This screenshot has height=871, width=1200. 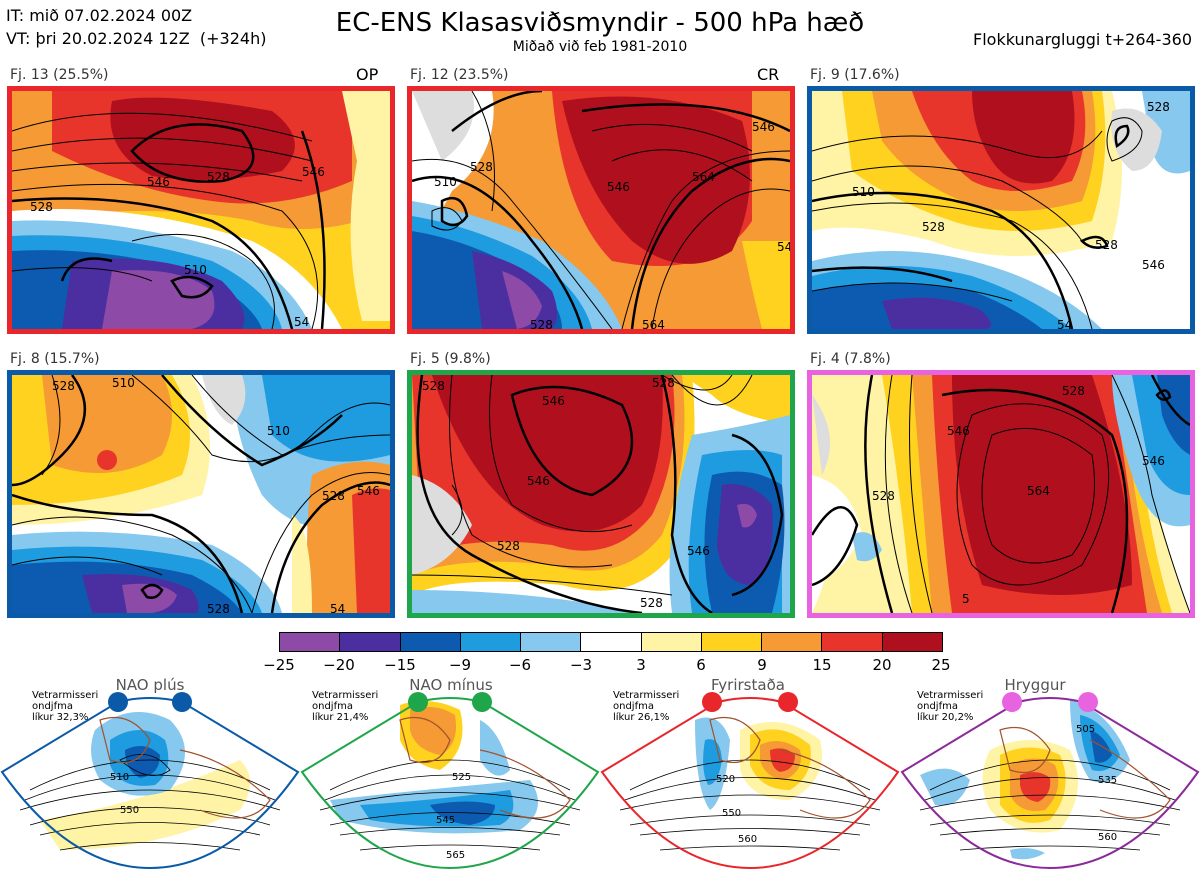 What do you see at coordinates (725, 779) in the screenshot?
I see `contour-label: 520` at bounding box center [725, 779].